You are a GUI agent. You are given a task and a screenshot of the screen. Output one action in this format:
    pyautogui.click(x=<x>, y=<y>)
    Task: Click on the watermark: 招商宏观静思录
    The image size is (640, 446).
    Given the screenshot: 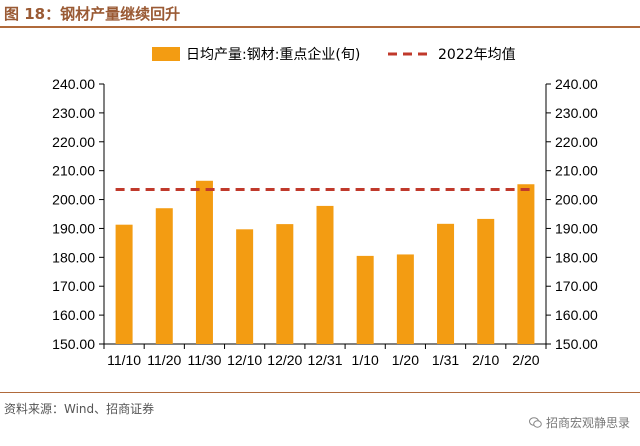 What is the action you would take?
    pyautogui.click(x=579, y=422)
    